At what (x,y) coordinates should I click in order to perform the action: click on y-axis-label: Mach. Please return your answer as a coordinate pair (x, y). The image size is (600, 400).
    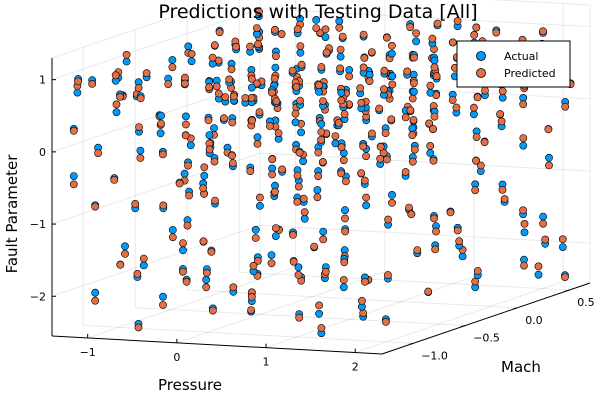
    Looking at the image, I should click on (521, 367).